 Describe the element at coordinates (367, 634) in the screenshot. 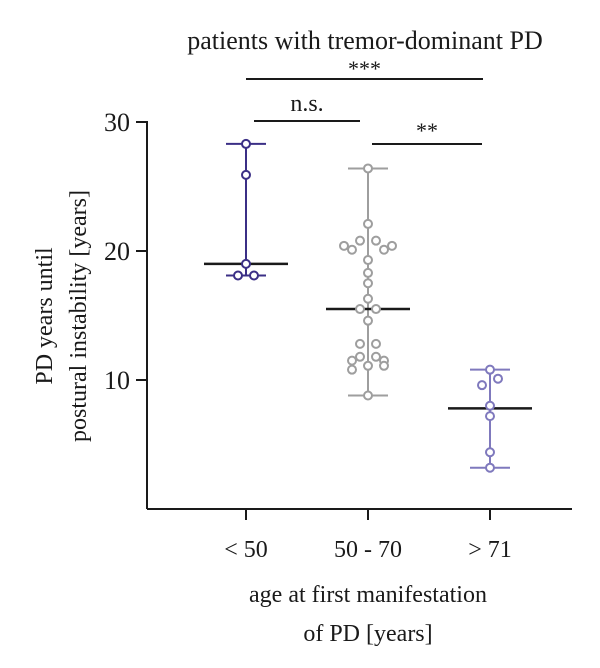

I see `x-axis-label-line-2: of PD [years]` at that location.